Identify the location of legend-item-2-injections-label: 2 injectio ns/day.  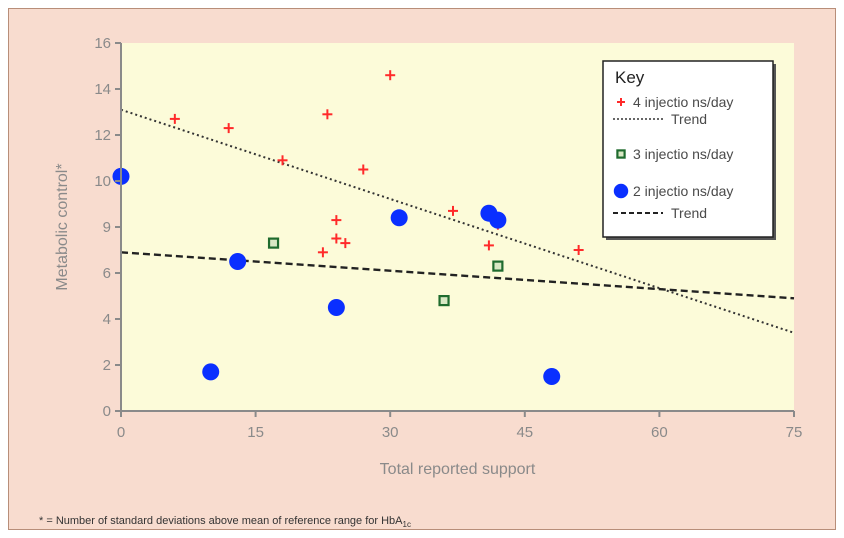
(683, 191).